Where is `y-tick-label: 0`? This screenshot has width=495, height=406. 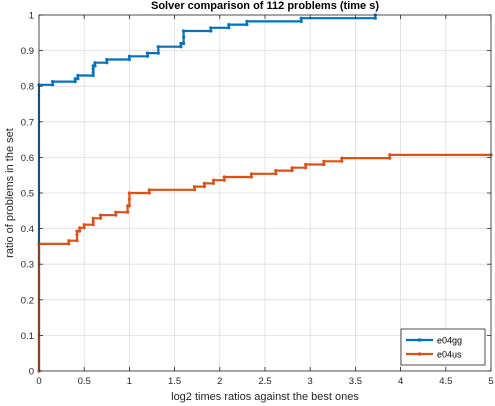 y-tick-label: 0 is located at coordinates (31, 372).